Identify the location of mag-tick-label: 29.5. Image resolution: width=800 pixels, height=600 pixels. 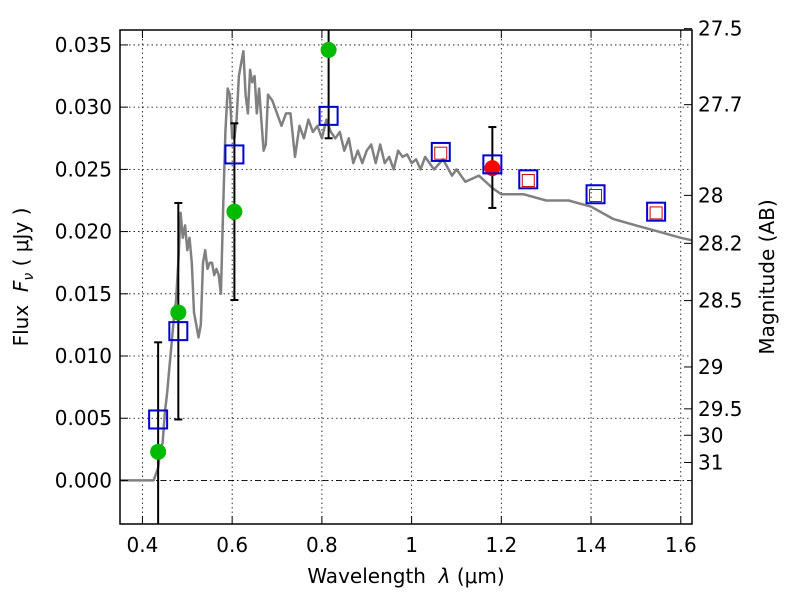
(720, 409).